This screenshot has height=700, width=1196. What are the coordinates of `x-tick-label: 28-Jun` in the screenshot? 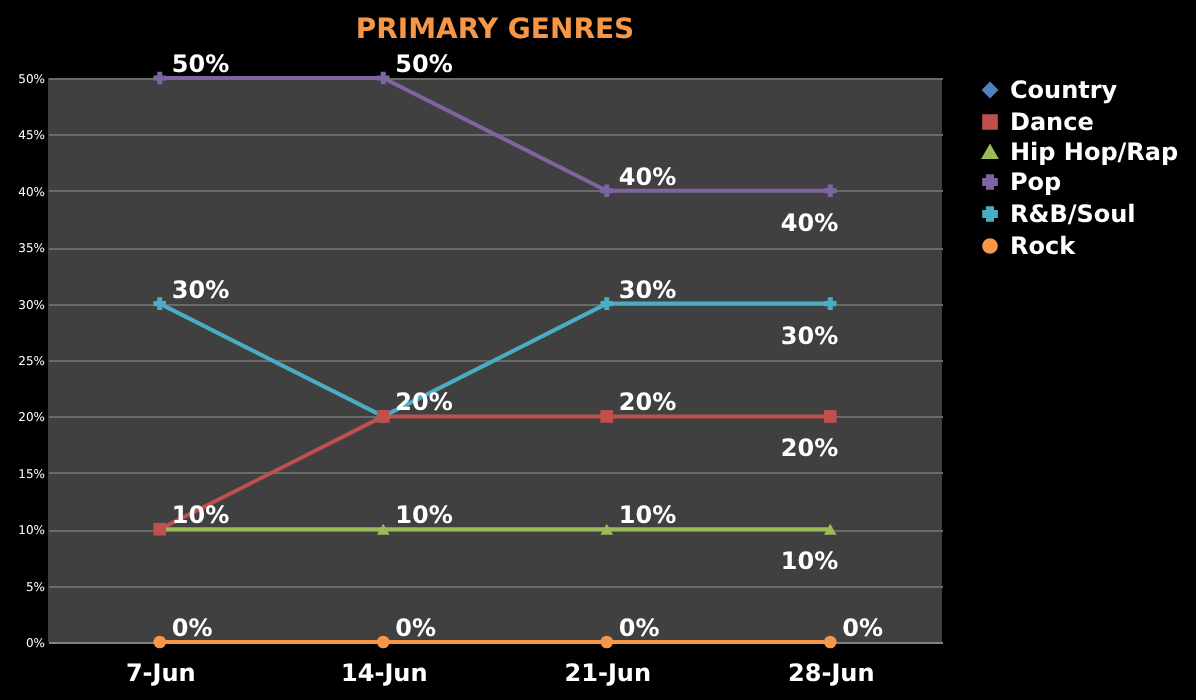 It's located at (831, 673).